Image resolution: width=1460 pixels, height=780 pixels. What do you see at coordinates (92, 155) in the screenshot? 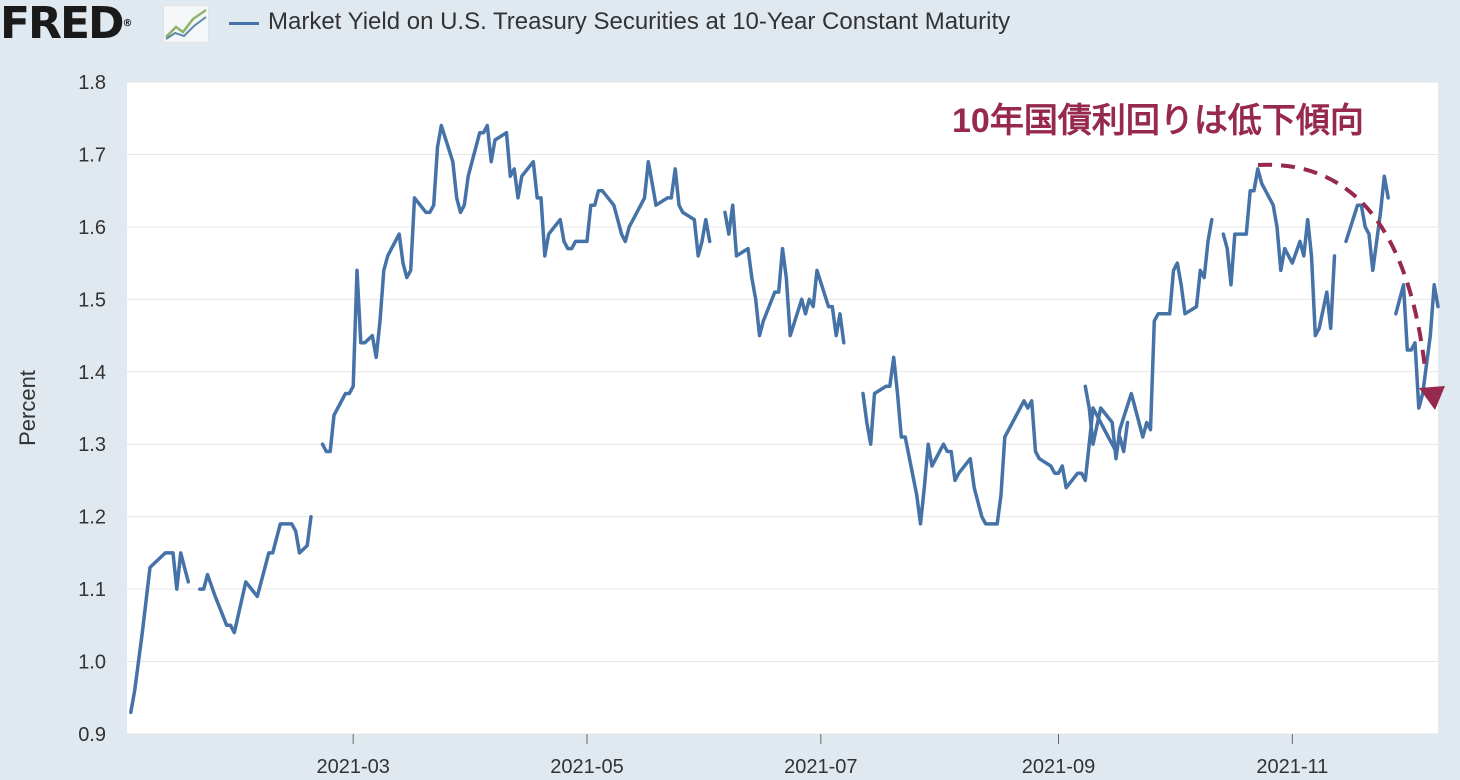
I see `y-tick-label: 1.7` at bounding box center [92, 155].